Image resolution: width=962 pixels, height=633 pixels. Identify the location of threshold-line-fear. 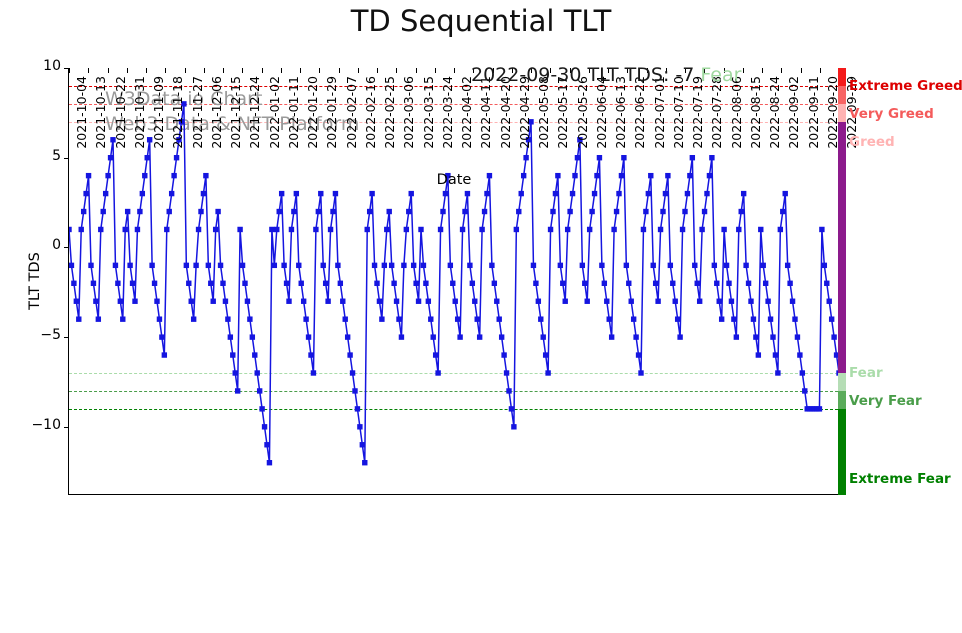
(453, 373).